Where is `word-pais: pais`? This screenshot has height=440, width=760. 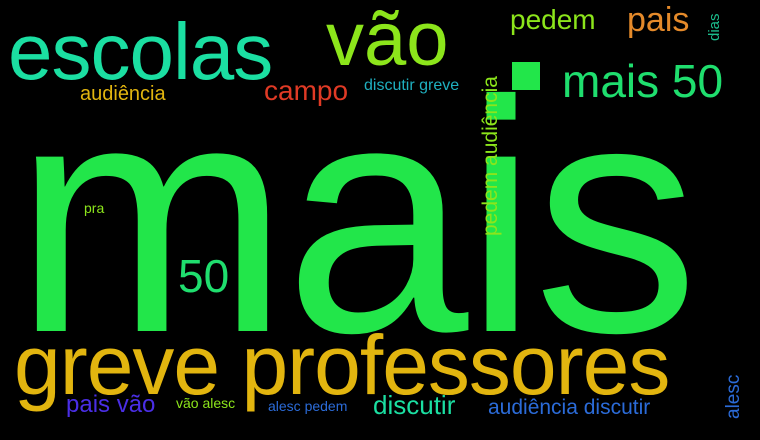
word-pais: pais is located at coordinates (658, 20).